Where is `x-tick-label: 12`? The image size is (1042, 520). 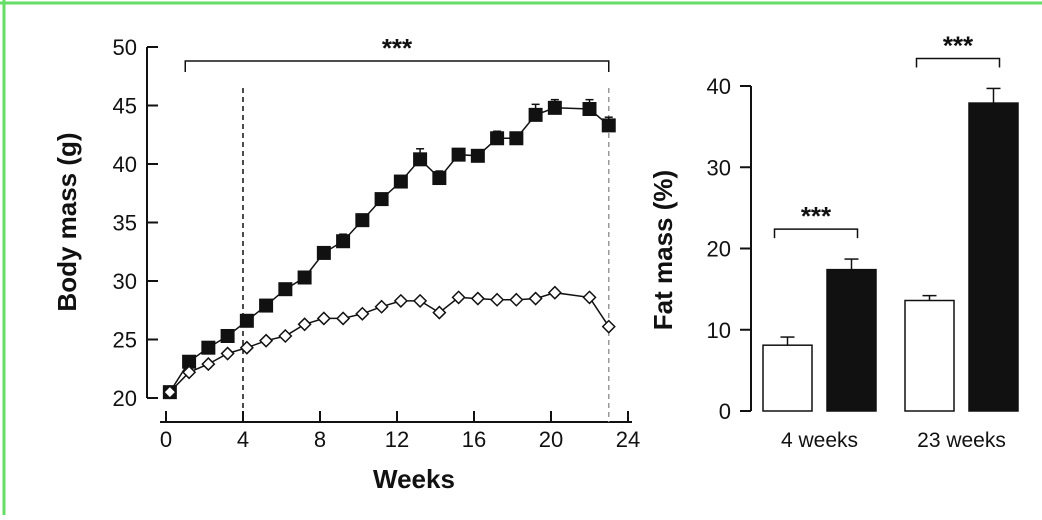
x-tick-label: 12 is located at coordinates (397, 439).